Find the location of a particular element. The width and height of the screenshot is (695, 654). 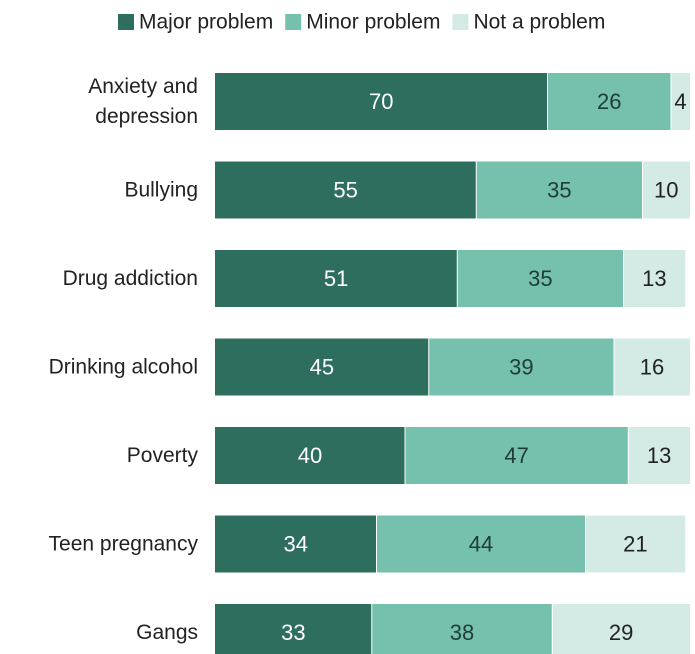

data-label-major-problem-bullying: 55 is located at coordinates (345, 190).